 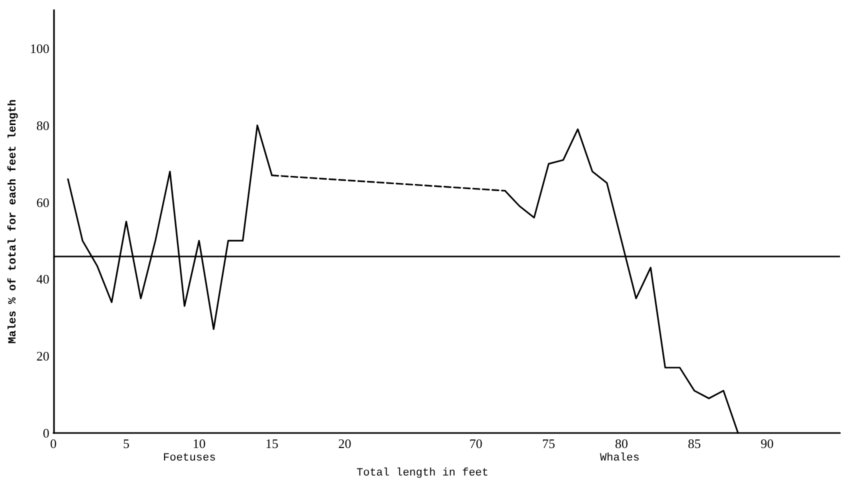 What do you see at coordinates (767, 443) in the screenshot?
I see `x-tick-label: 90` at bounding box center [767, 443].